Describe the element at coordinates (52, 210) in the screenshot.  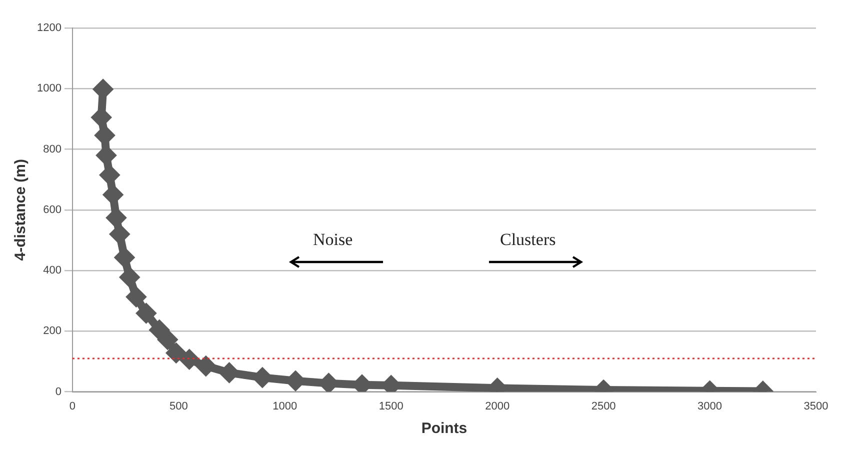
I see `y-tick-label: 600` at that location.